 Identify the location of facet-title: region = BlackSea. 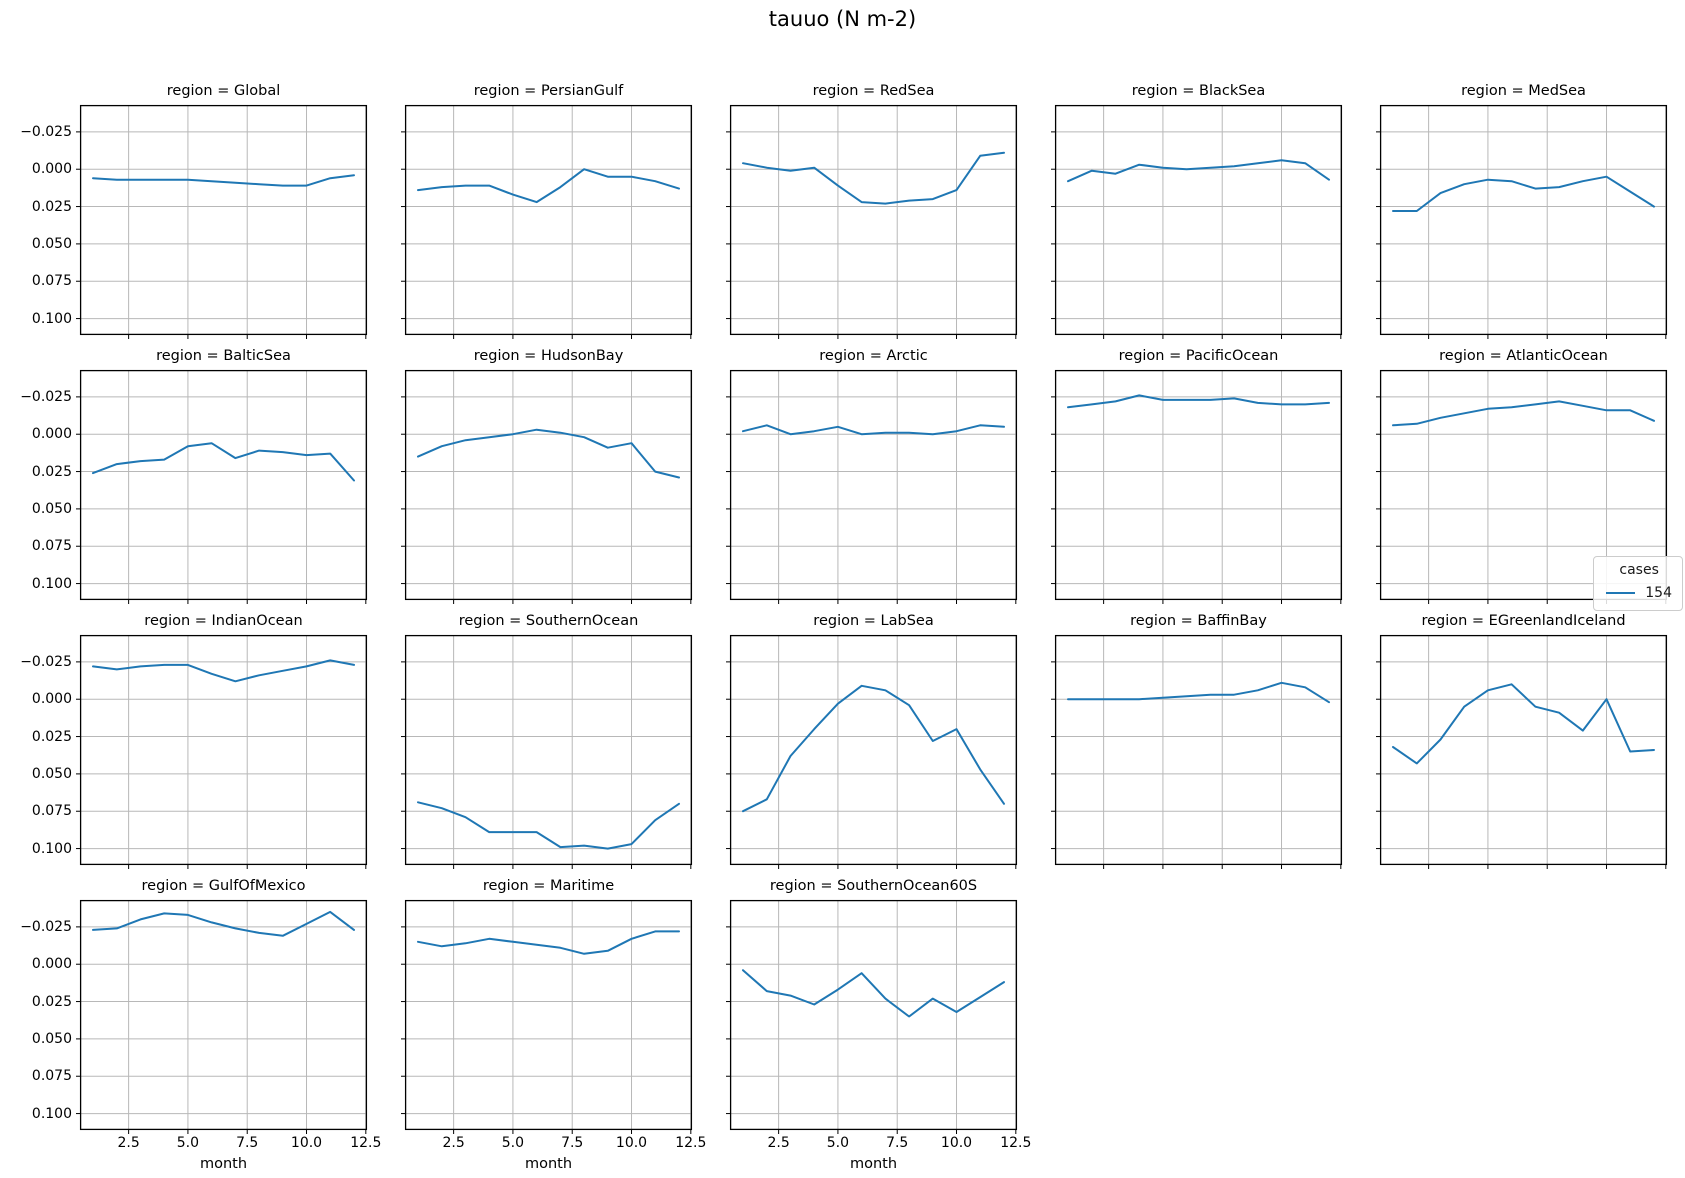
(1198, 91).